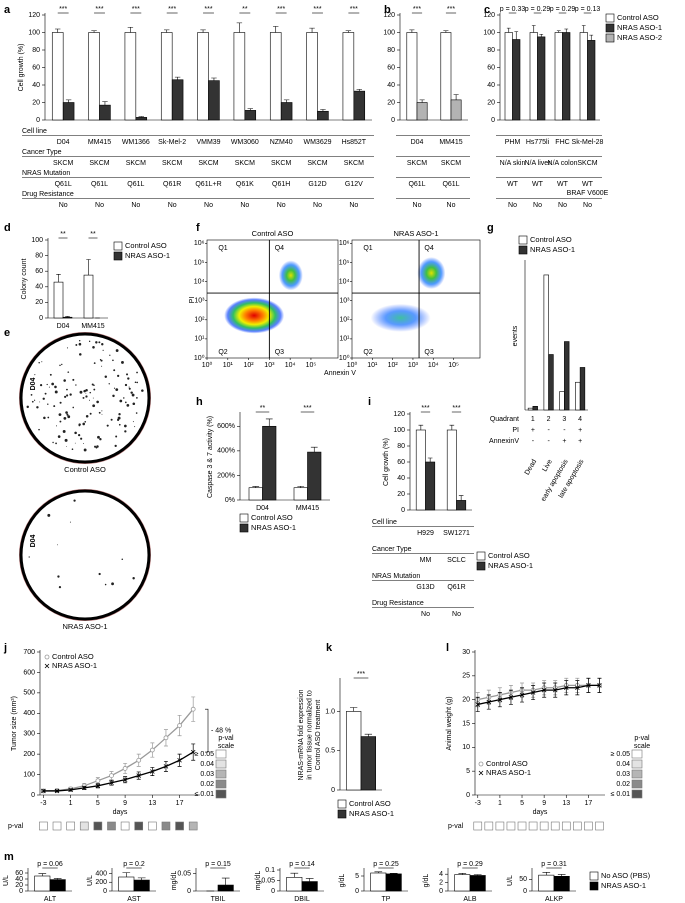 The height and width of the screenshot is (903, 685). Describe the element at coordinates (125, 803) in the screenshot. I see `x-tick-label: 9` at that location.